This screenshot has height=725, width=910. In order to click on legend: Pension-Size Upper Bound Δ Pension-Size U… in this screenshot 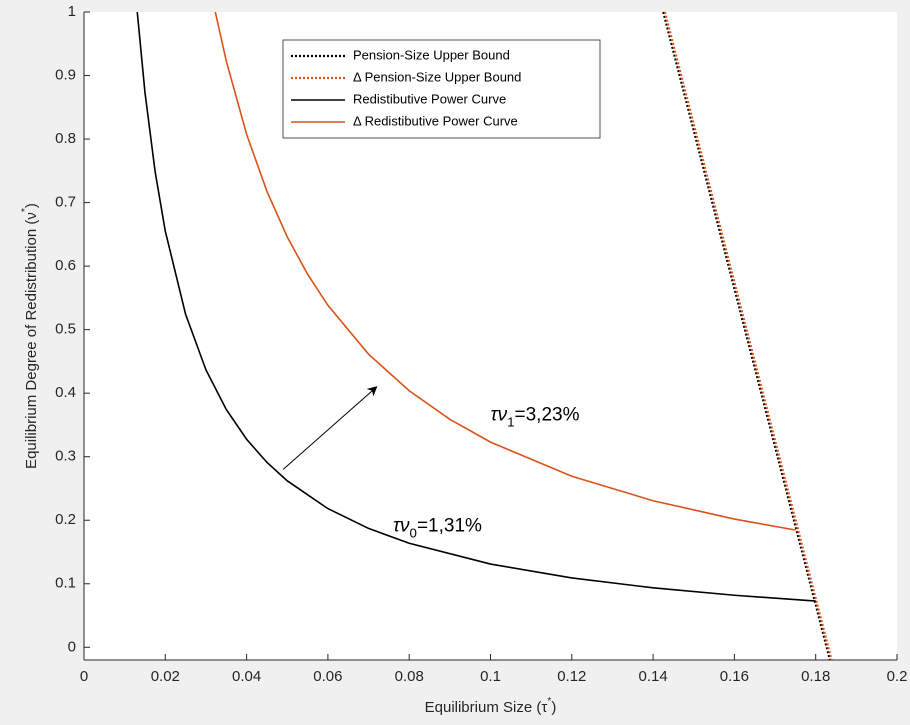, I will do `click(441, 89)`.